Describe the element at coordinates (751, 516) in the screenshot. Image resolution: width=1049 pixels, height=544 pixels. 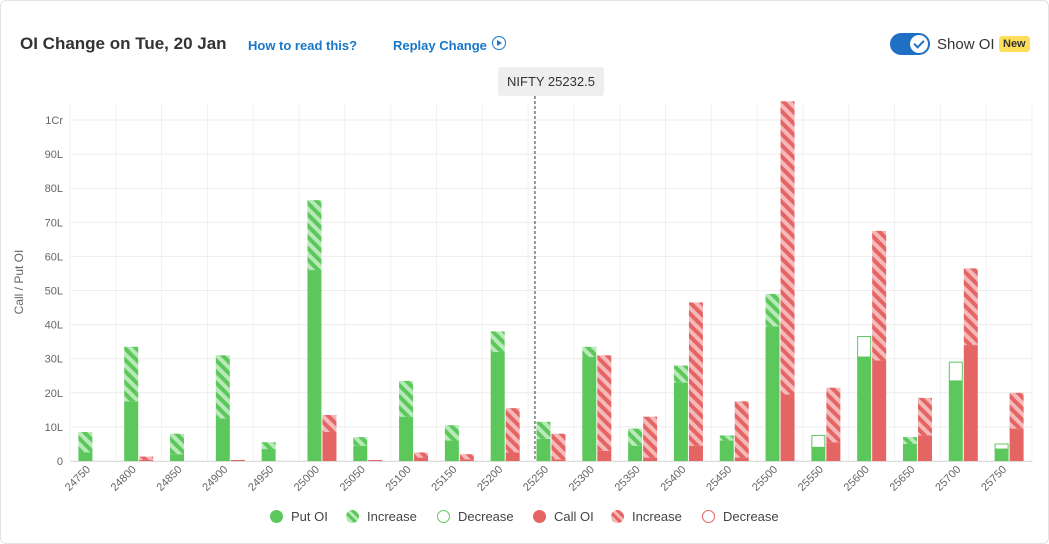
I see `legend-label: Decrease` at that location.